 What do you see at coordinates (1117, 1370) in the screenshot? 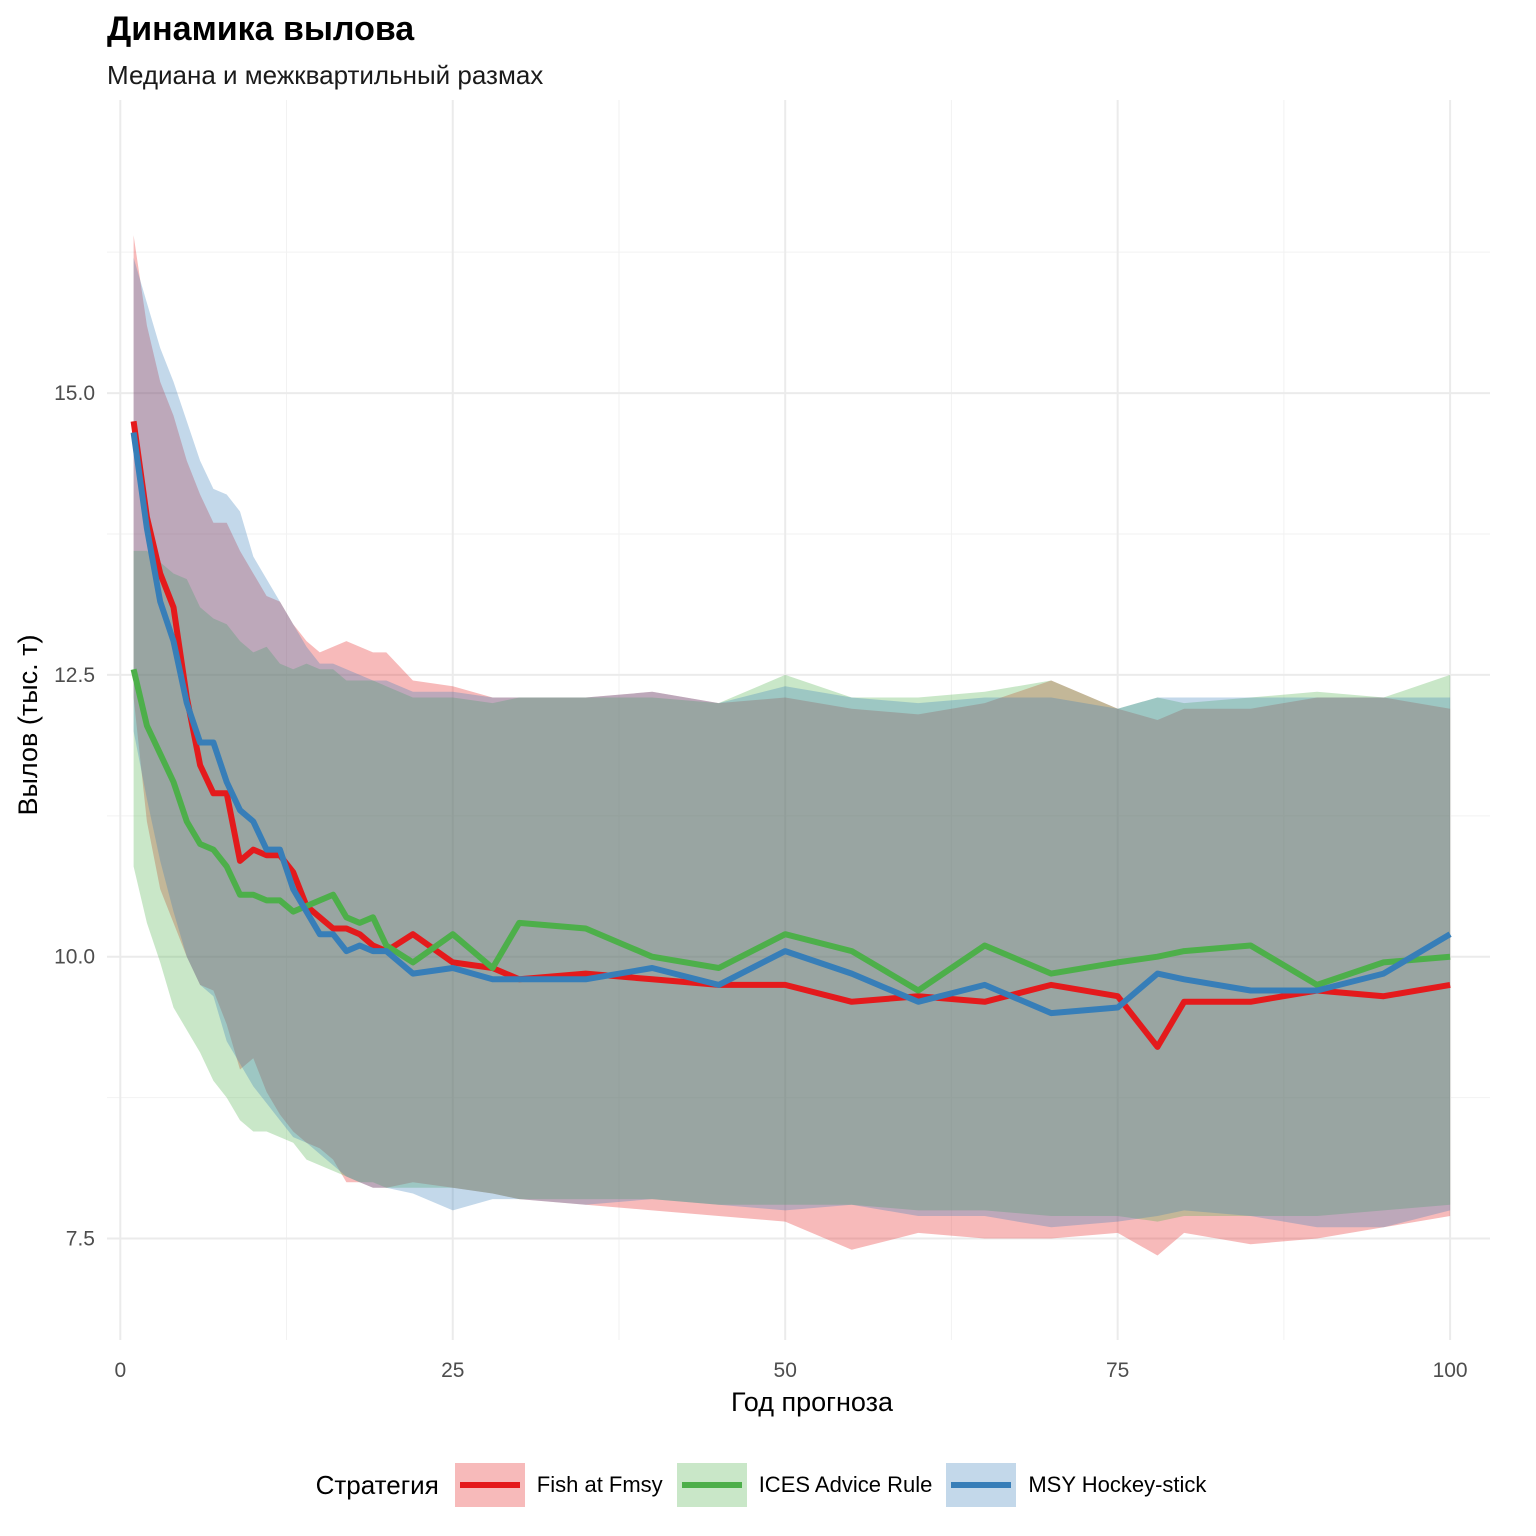
I see `x-tick-label: 75` at bounding box center [1117, 1370].